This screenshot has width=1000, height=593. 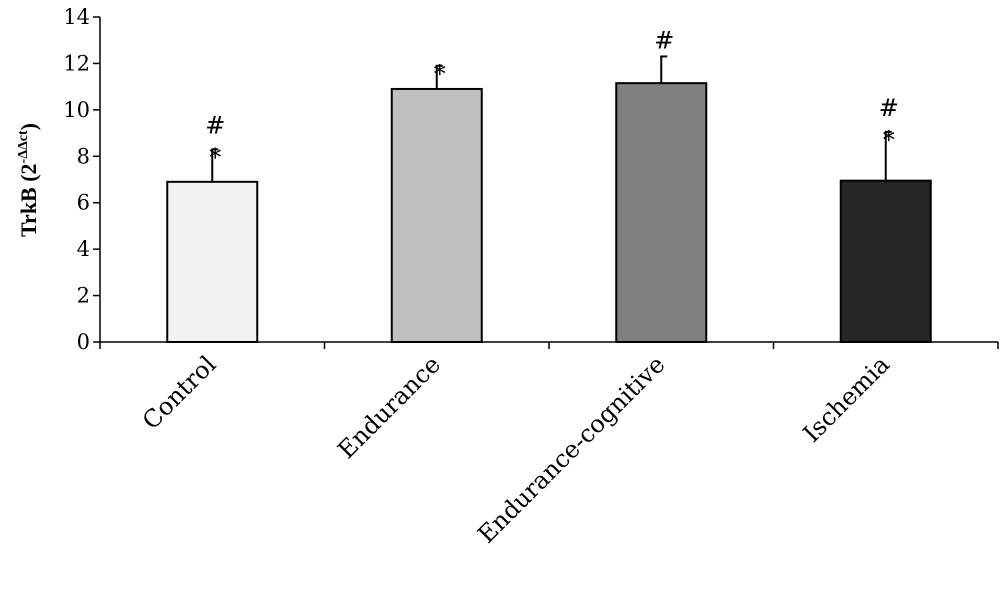 I want to click on x-tick-label: Endurance-cognitive, so click(x=571, y=449).